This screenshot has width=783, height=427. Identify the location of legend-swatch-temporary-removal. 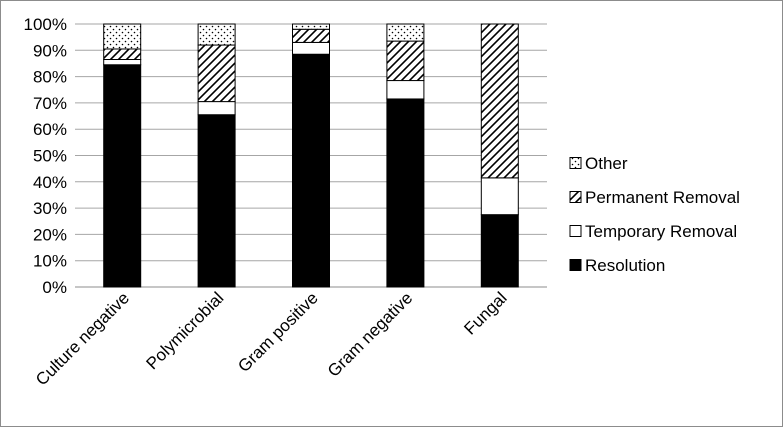
(575, 231).